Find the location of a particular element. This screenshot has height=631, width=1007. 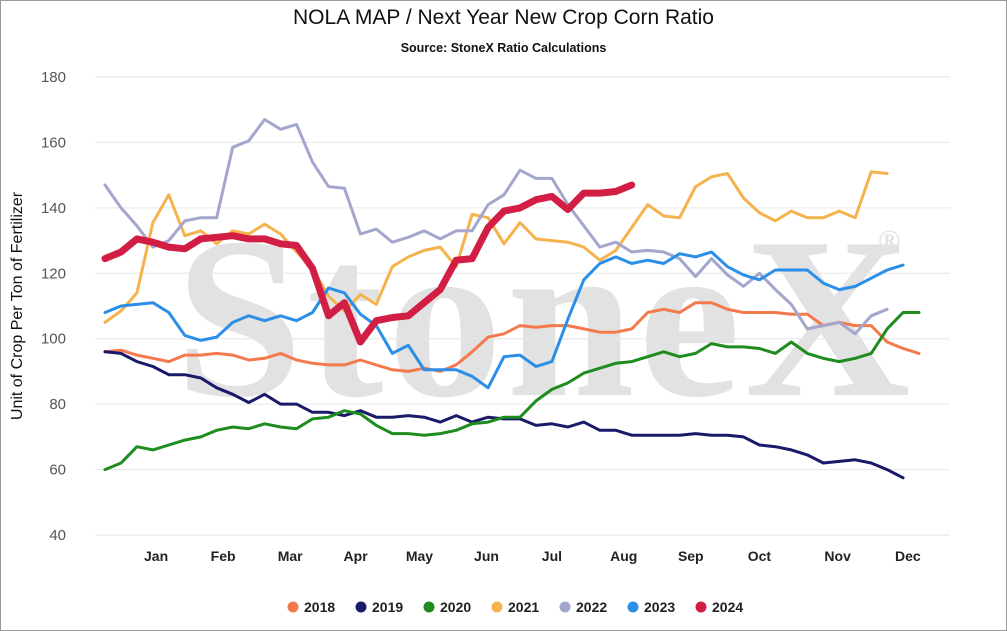

legend-item-2018: 2018 is located at coordinates (311, 607).